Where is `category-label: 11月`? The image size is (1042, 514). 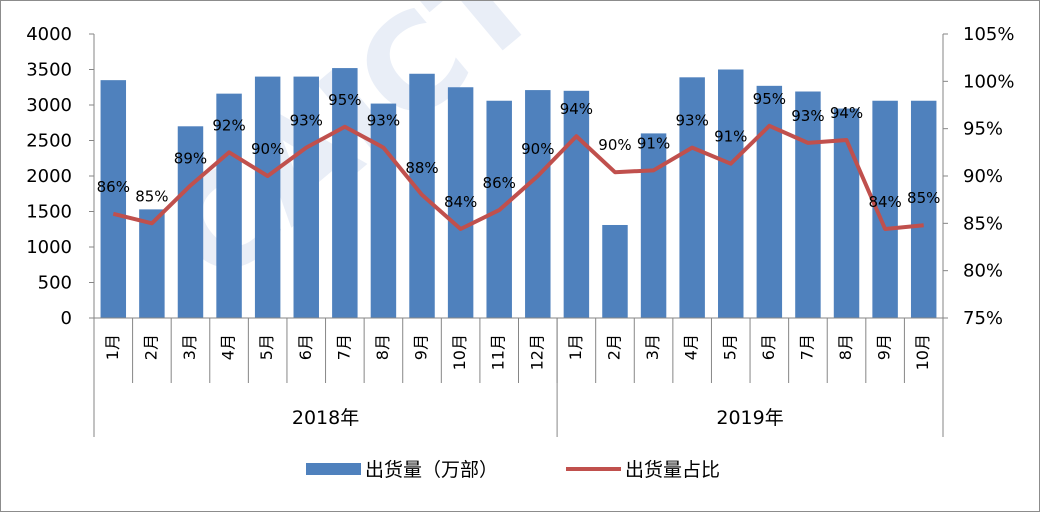 category-label: 11月 is located at coordinates (498, 352).